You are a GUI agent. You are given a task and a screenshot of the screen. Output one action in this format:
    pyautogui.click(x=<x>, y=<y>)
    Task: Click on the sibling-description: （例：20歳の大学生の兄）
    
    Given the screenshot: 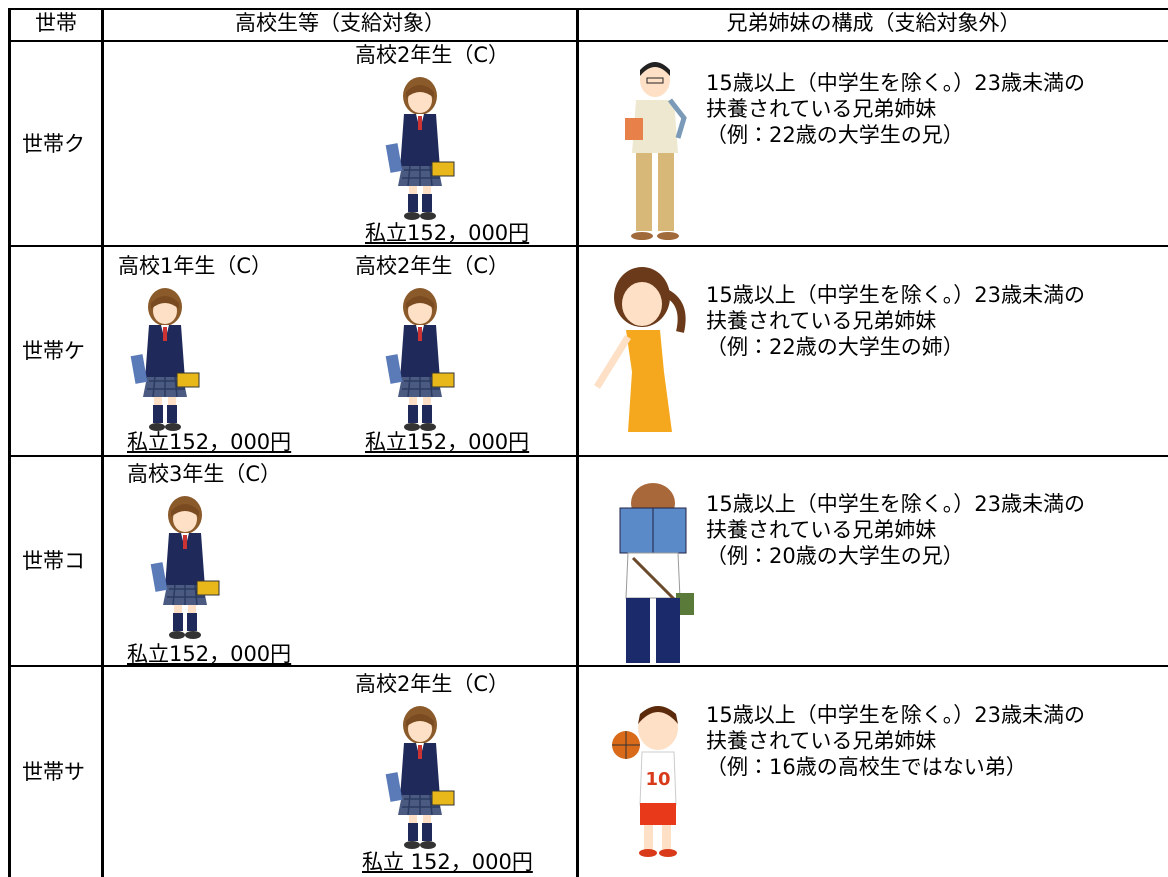 What is the action you would take?
    pyautogui.click(x=835, y=556)
    